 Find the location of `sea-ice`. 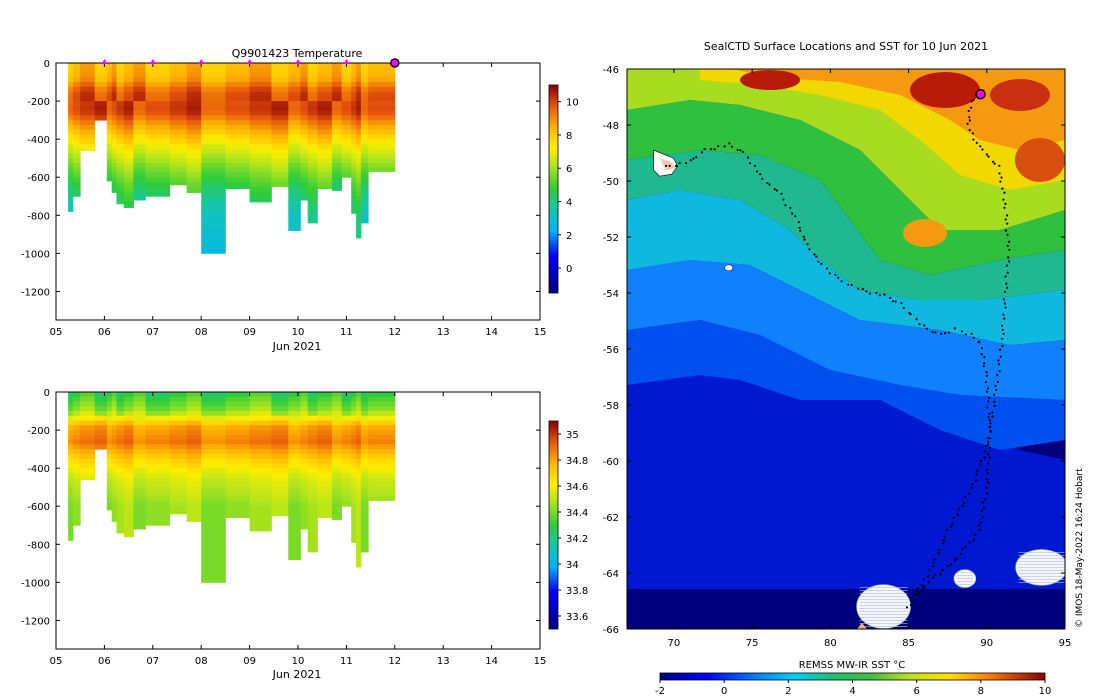

sea-ice is located at coordinates (960, 589).